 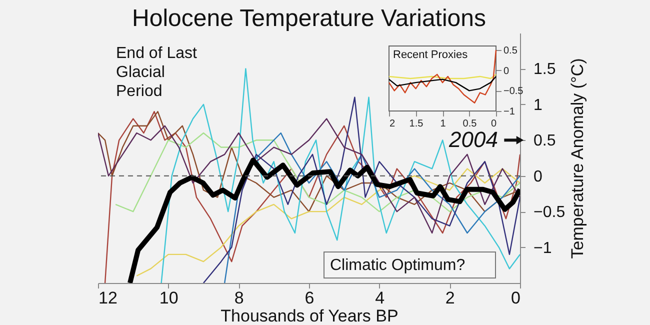 I want to click on x-tick-label: 4, so click(x=380, y=298).